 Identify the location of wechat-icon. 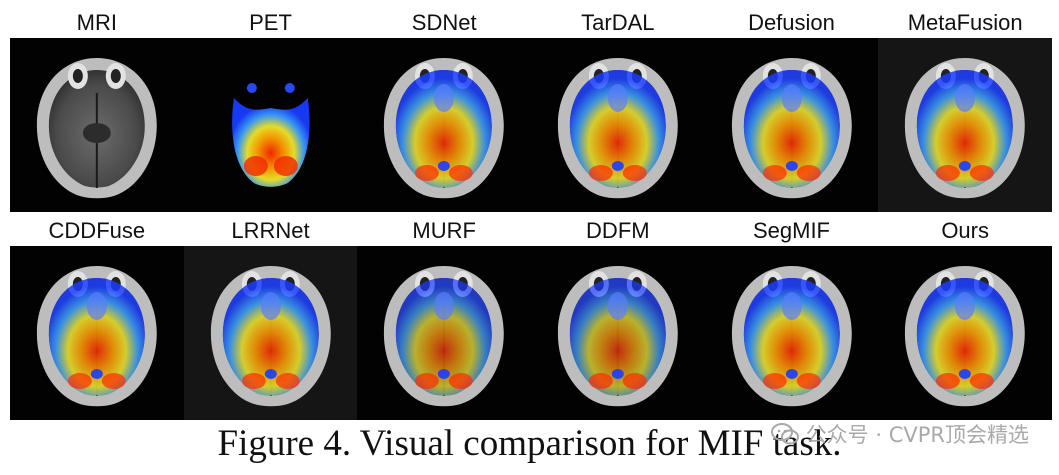
(785, 434).